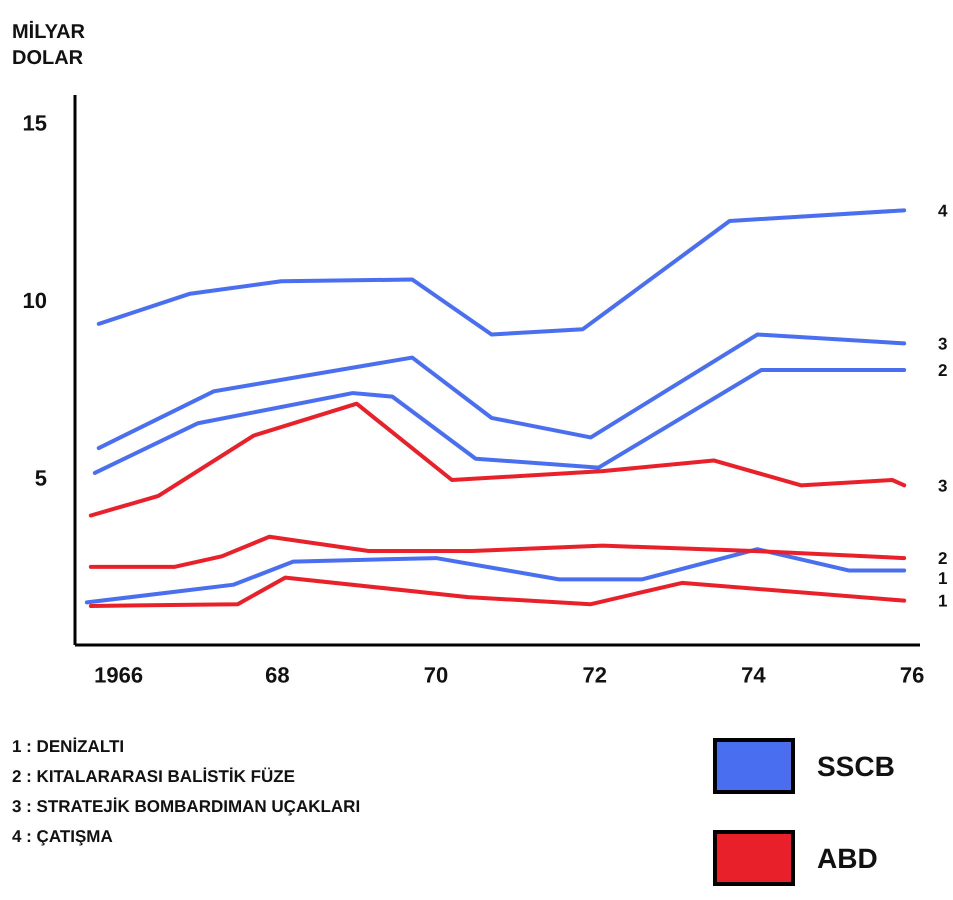 The width and height of the screenshot is (953, 900). Describe the element at coordinates (34, 300) in the screenshot. I see `y-tick-label: 10` at that location.